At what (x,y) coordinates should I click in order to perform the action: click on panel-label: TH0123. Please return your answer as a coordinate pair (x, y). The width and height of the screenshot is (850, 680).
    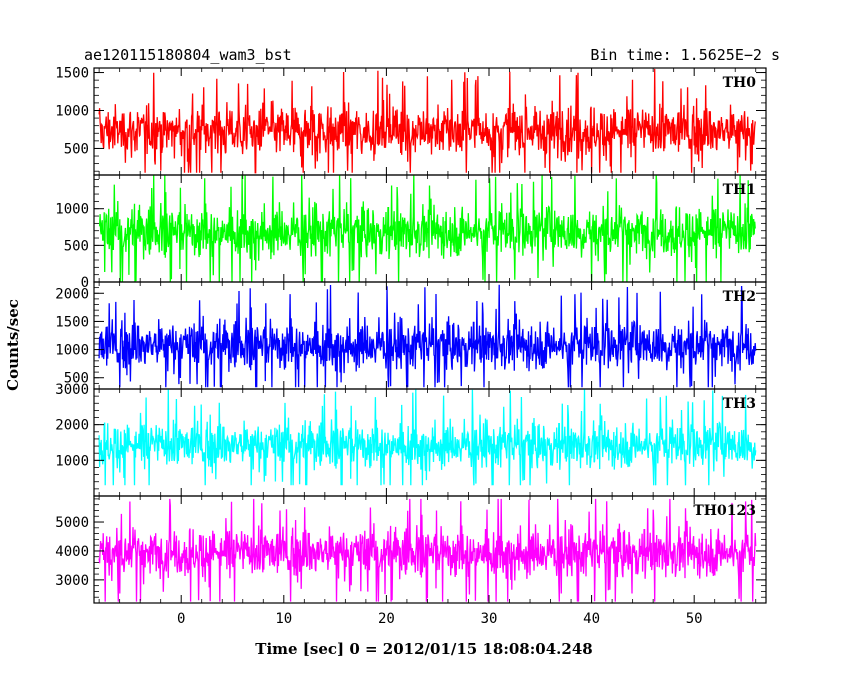
    Looking at the image, I should click on (724, 511).